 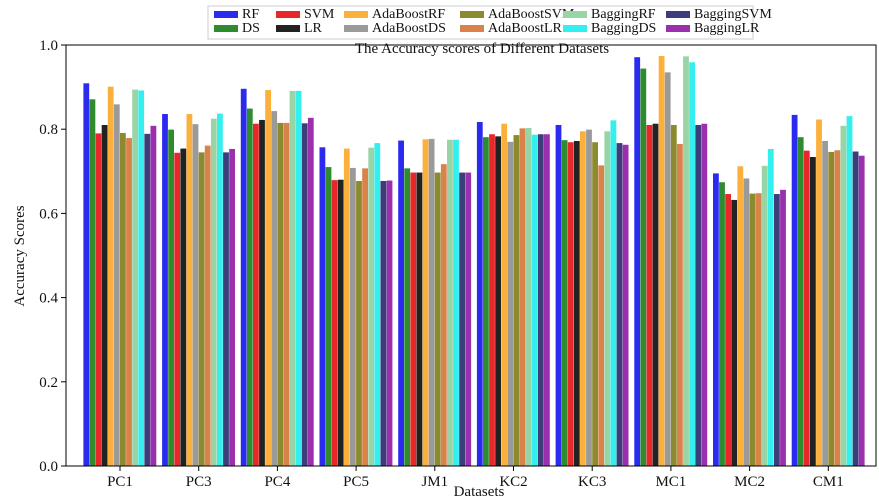 What do you see at coordinates (129, 302) in the screenshot?
I see `bar-pc1-adaboostlr` at bounding box center [129, 302].